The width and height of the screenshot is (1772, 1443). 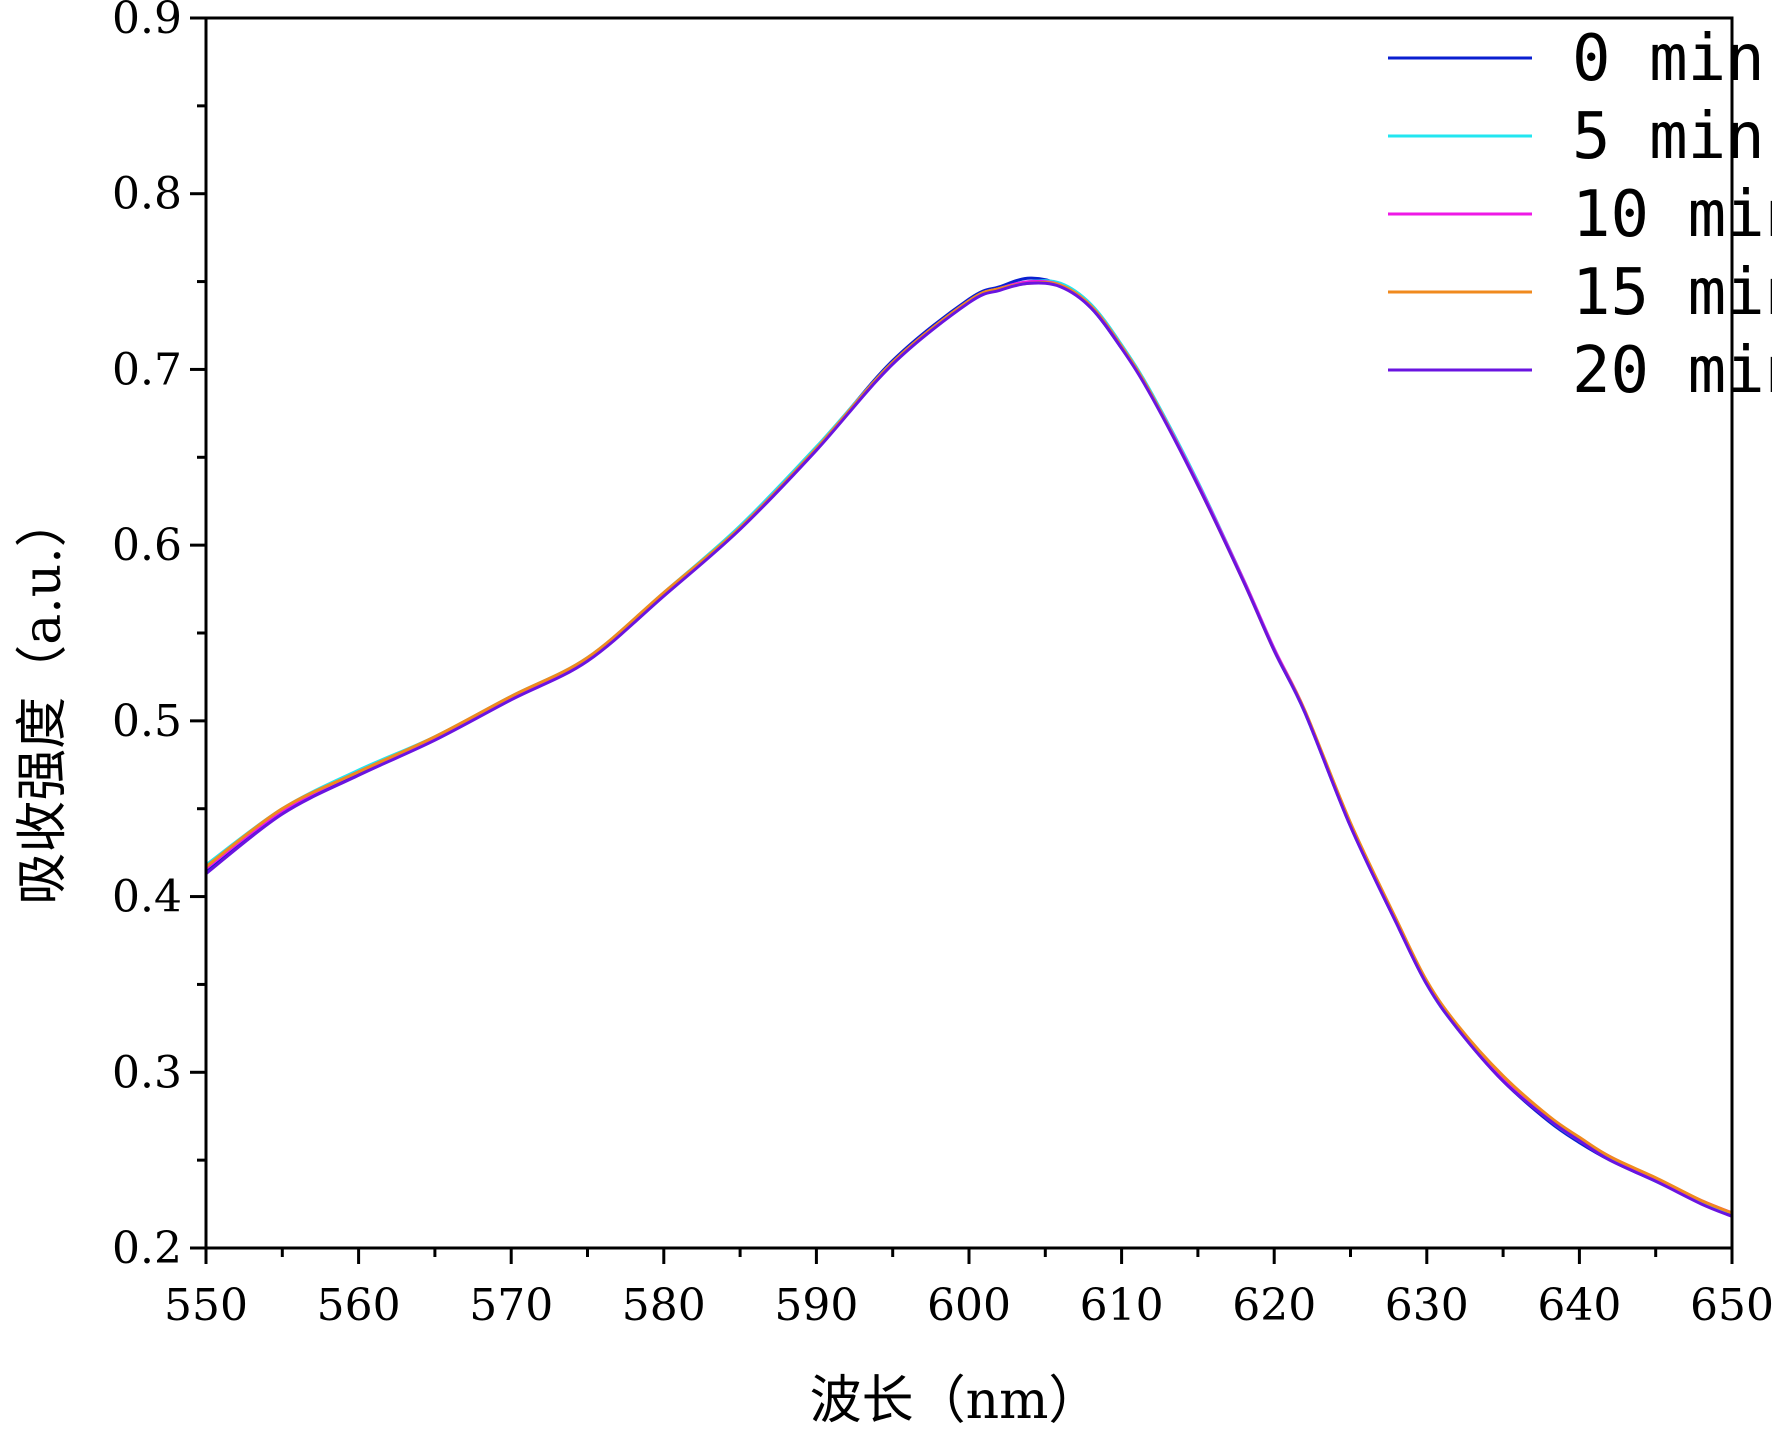 What do you see at coordinates (1668, 137) in the screenshot?
I see `legend-label-5-min: 5 min` at bounding box center [1668, 137].